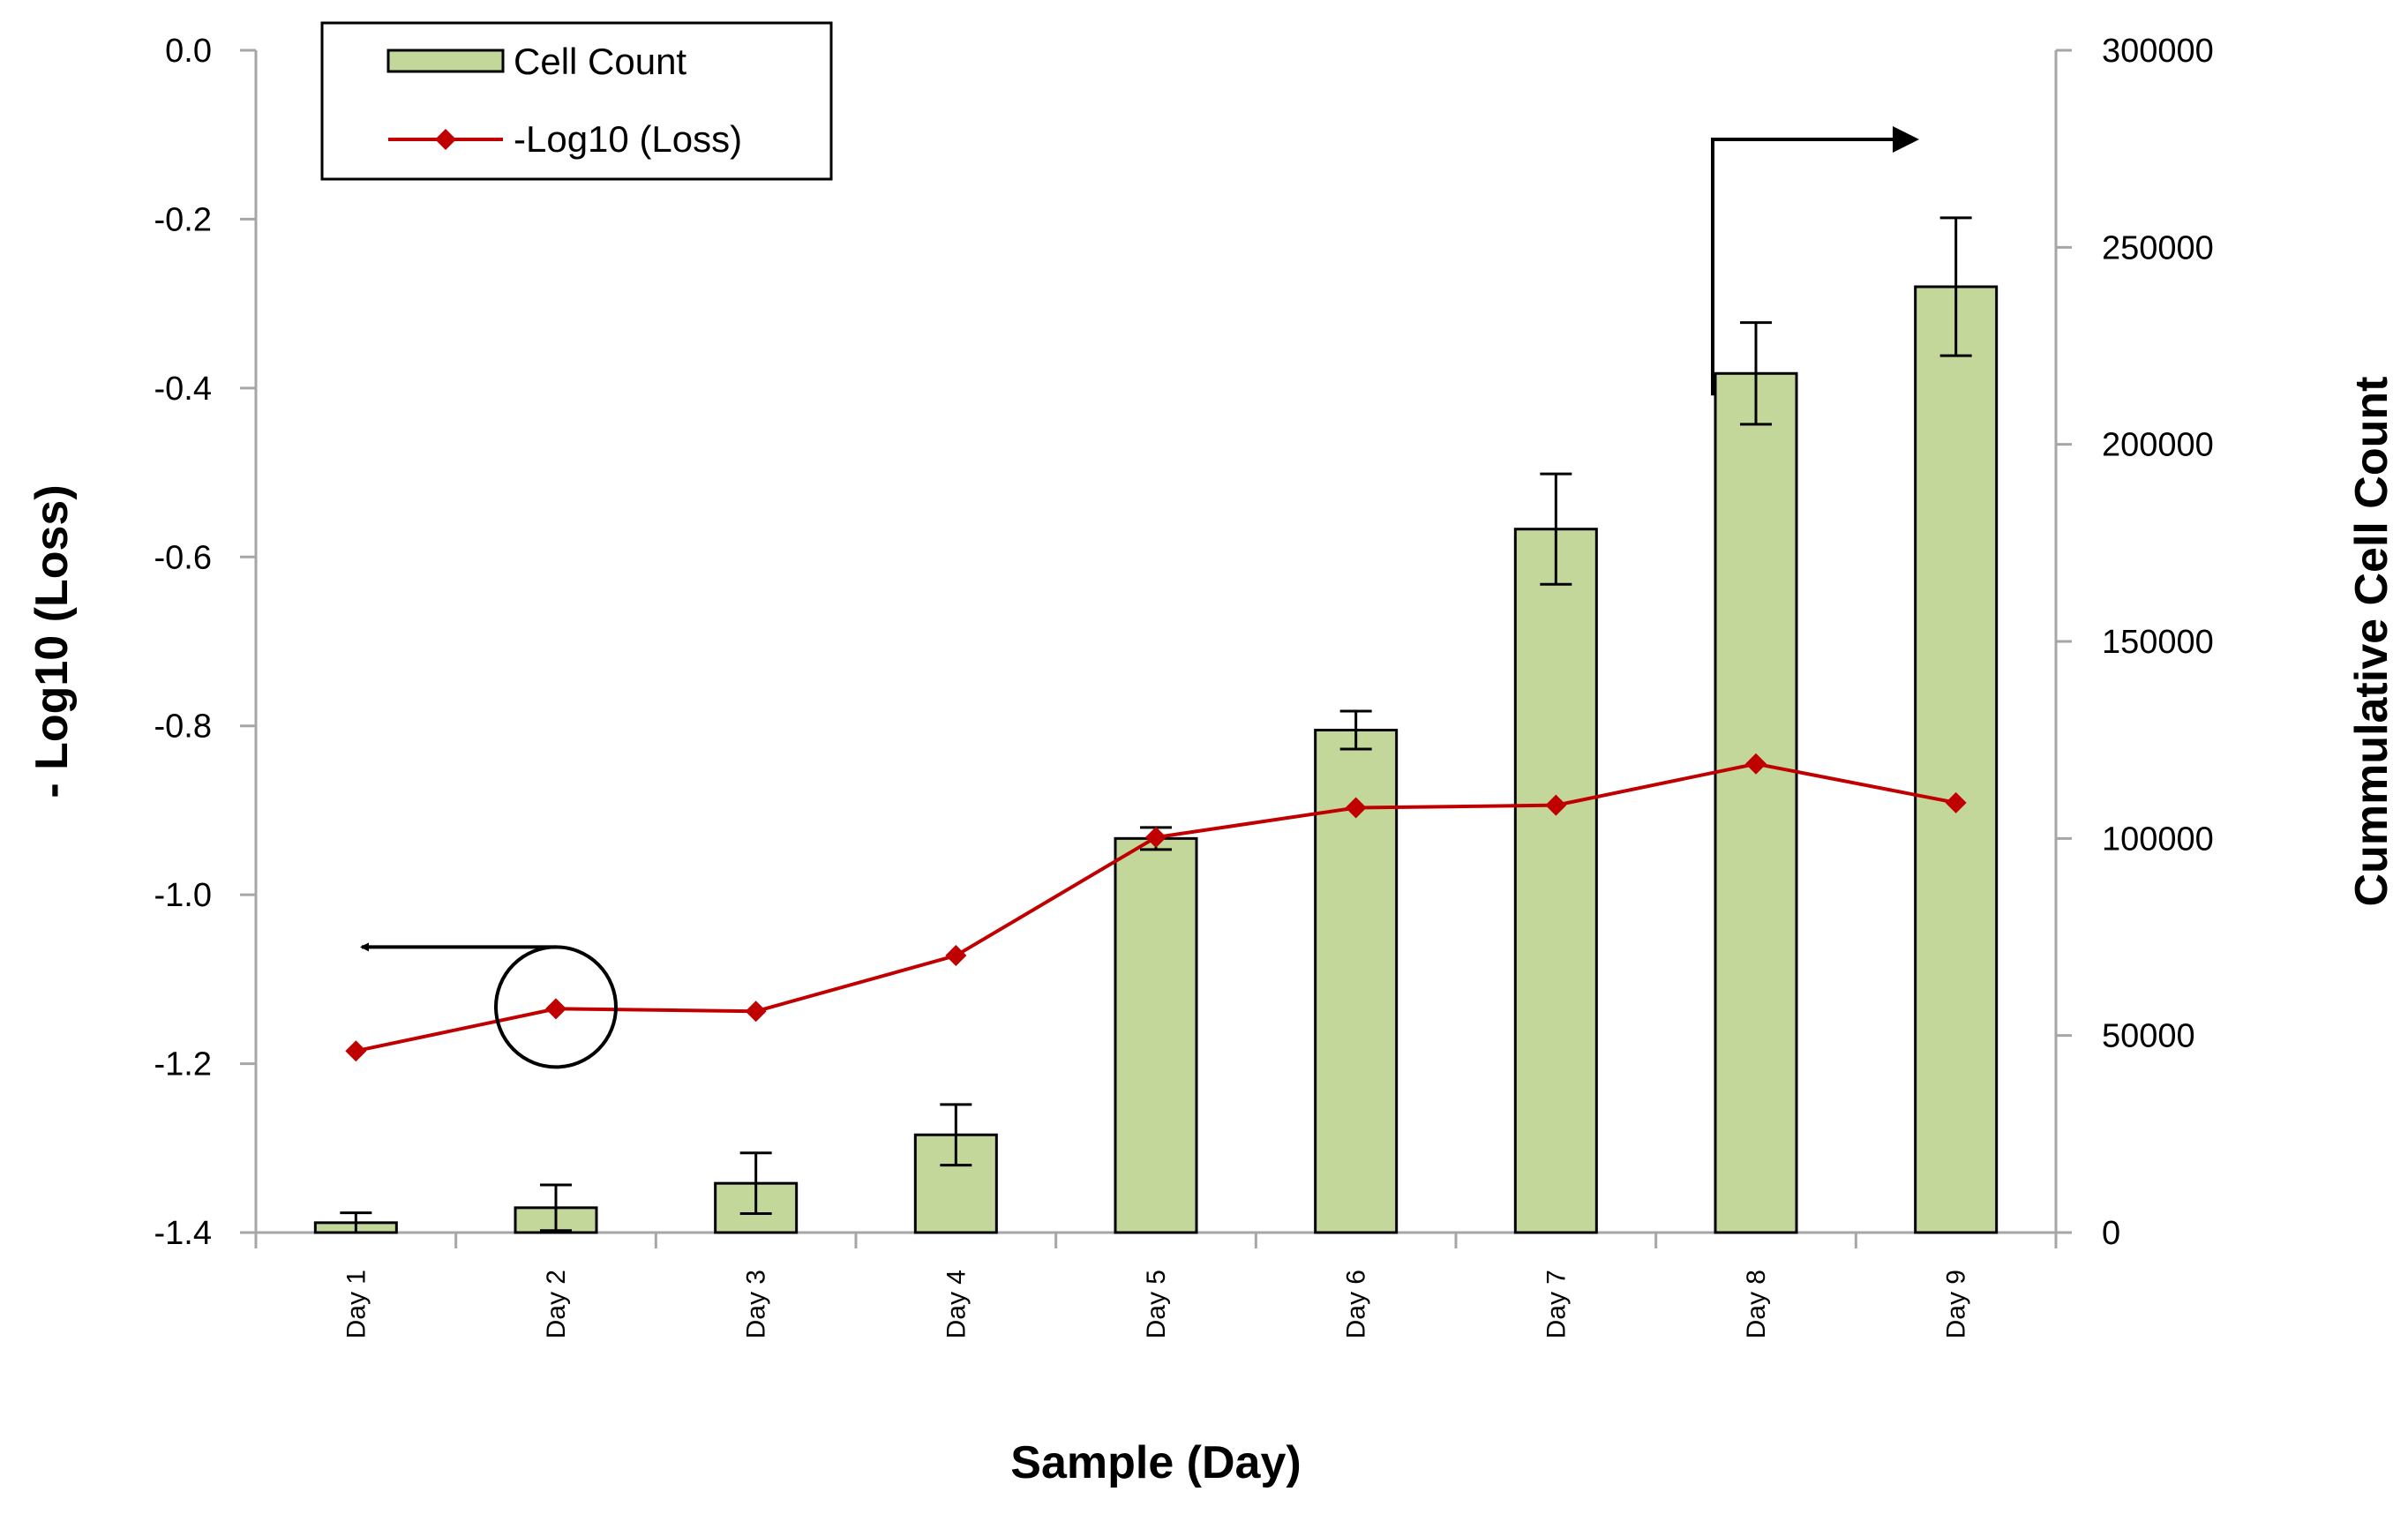 The height and width of the screenshot is (1514, 2408). Describe the element at coordinates (356, 1304) in the screenshot. I see `x-axis-tick-label: Day 1` at that location.